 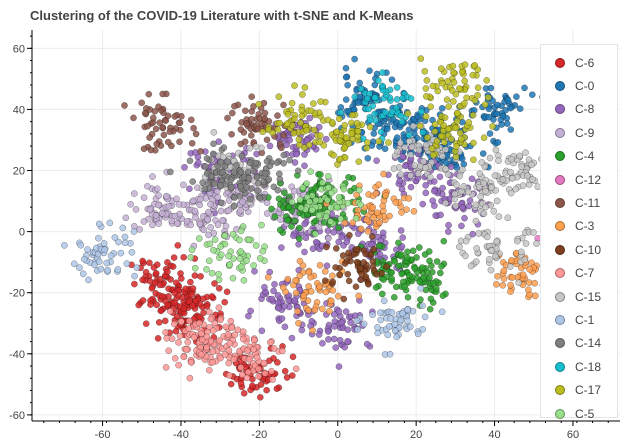 I want to click on legend-item-c-15: C-15, so click(x=579, y=296).